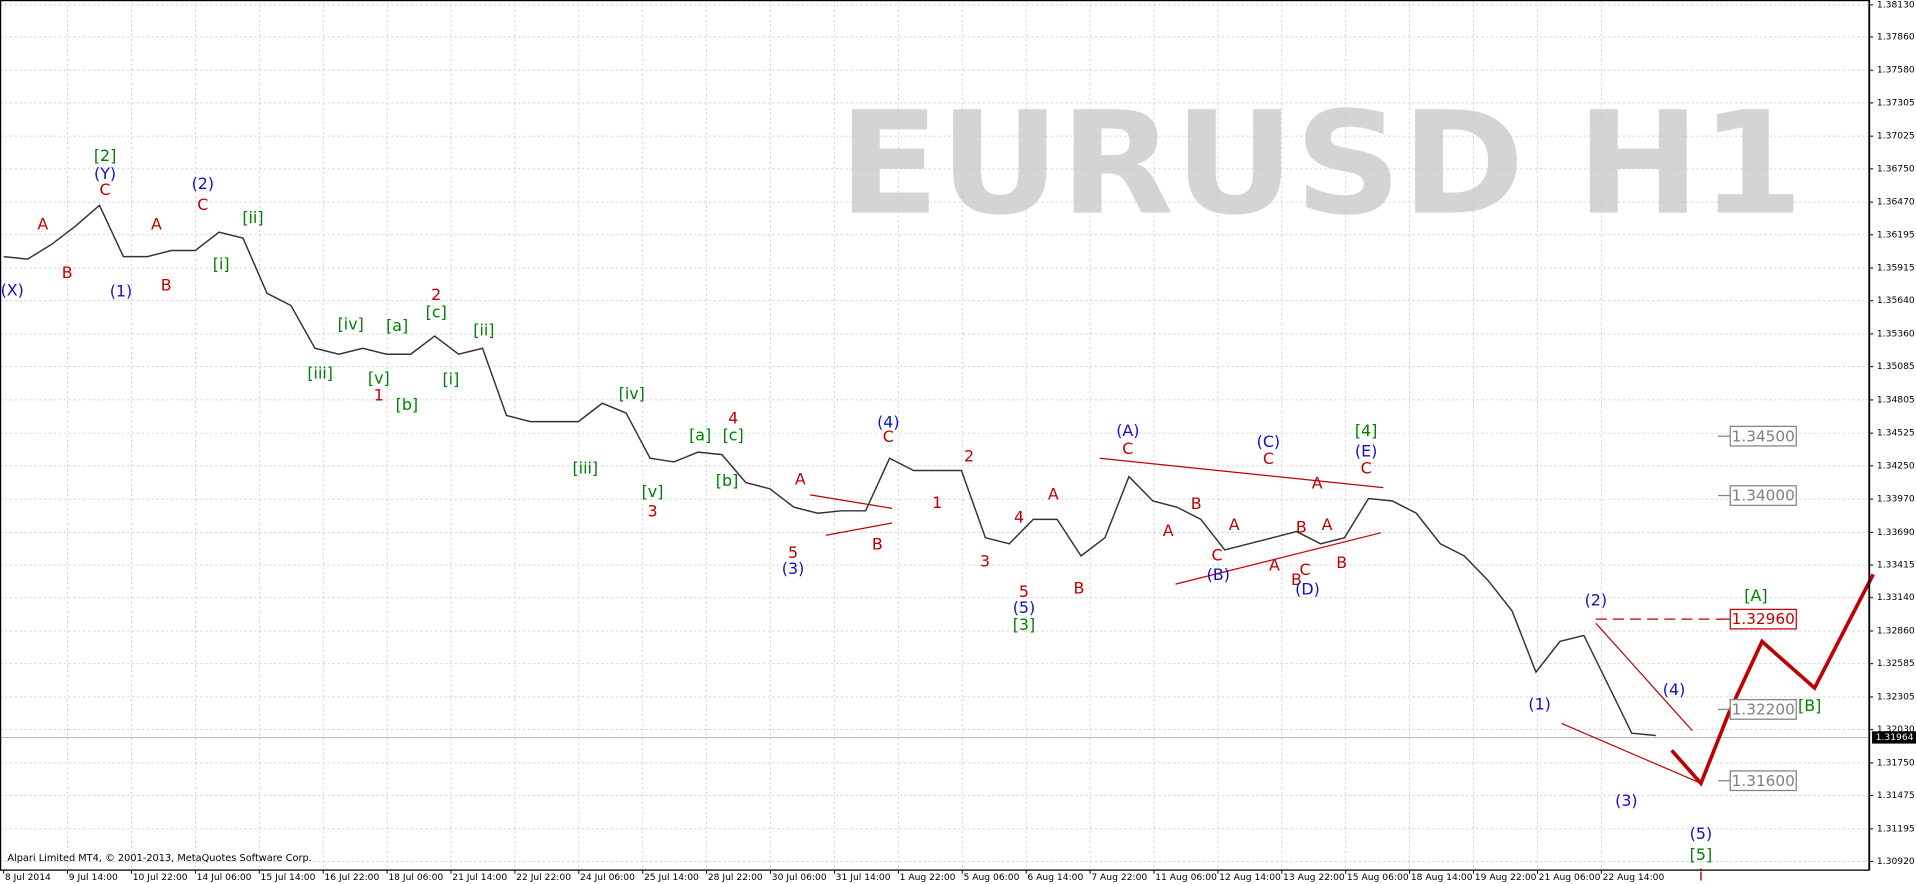 The width and height of the screenshot is (1916, 884). I want to click on x-tick-label: 13 Aug 22:00, so click(1314, 877).